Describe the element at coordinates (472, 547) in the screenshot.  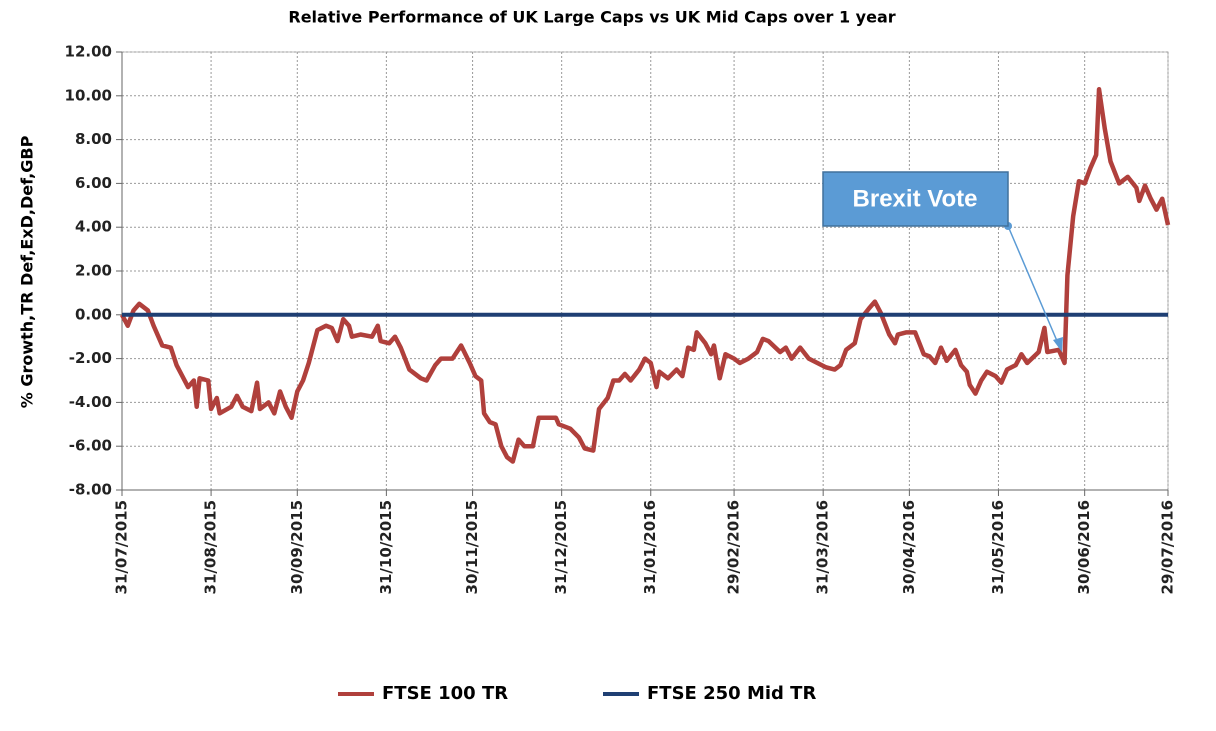
I see `x-tick-label: 30/11/2015` at that location.